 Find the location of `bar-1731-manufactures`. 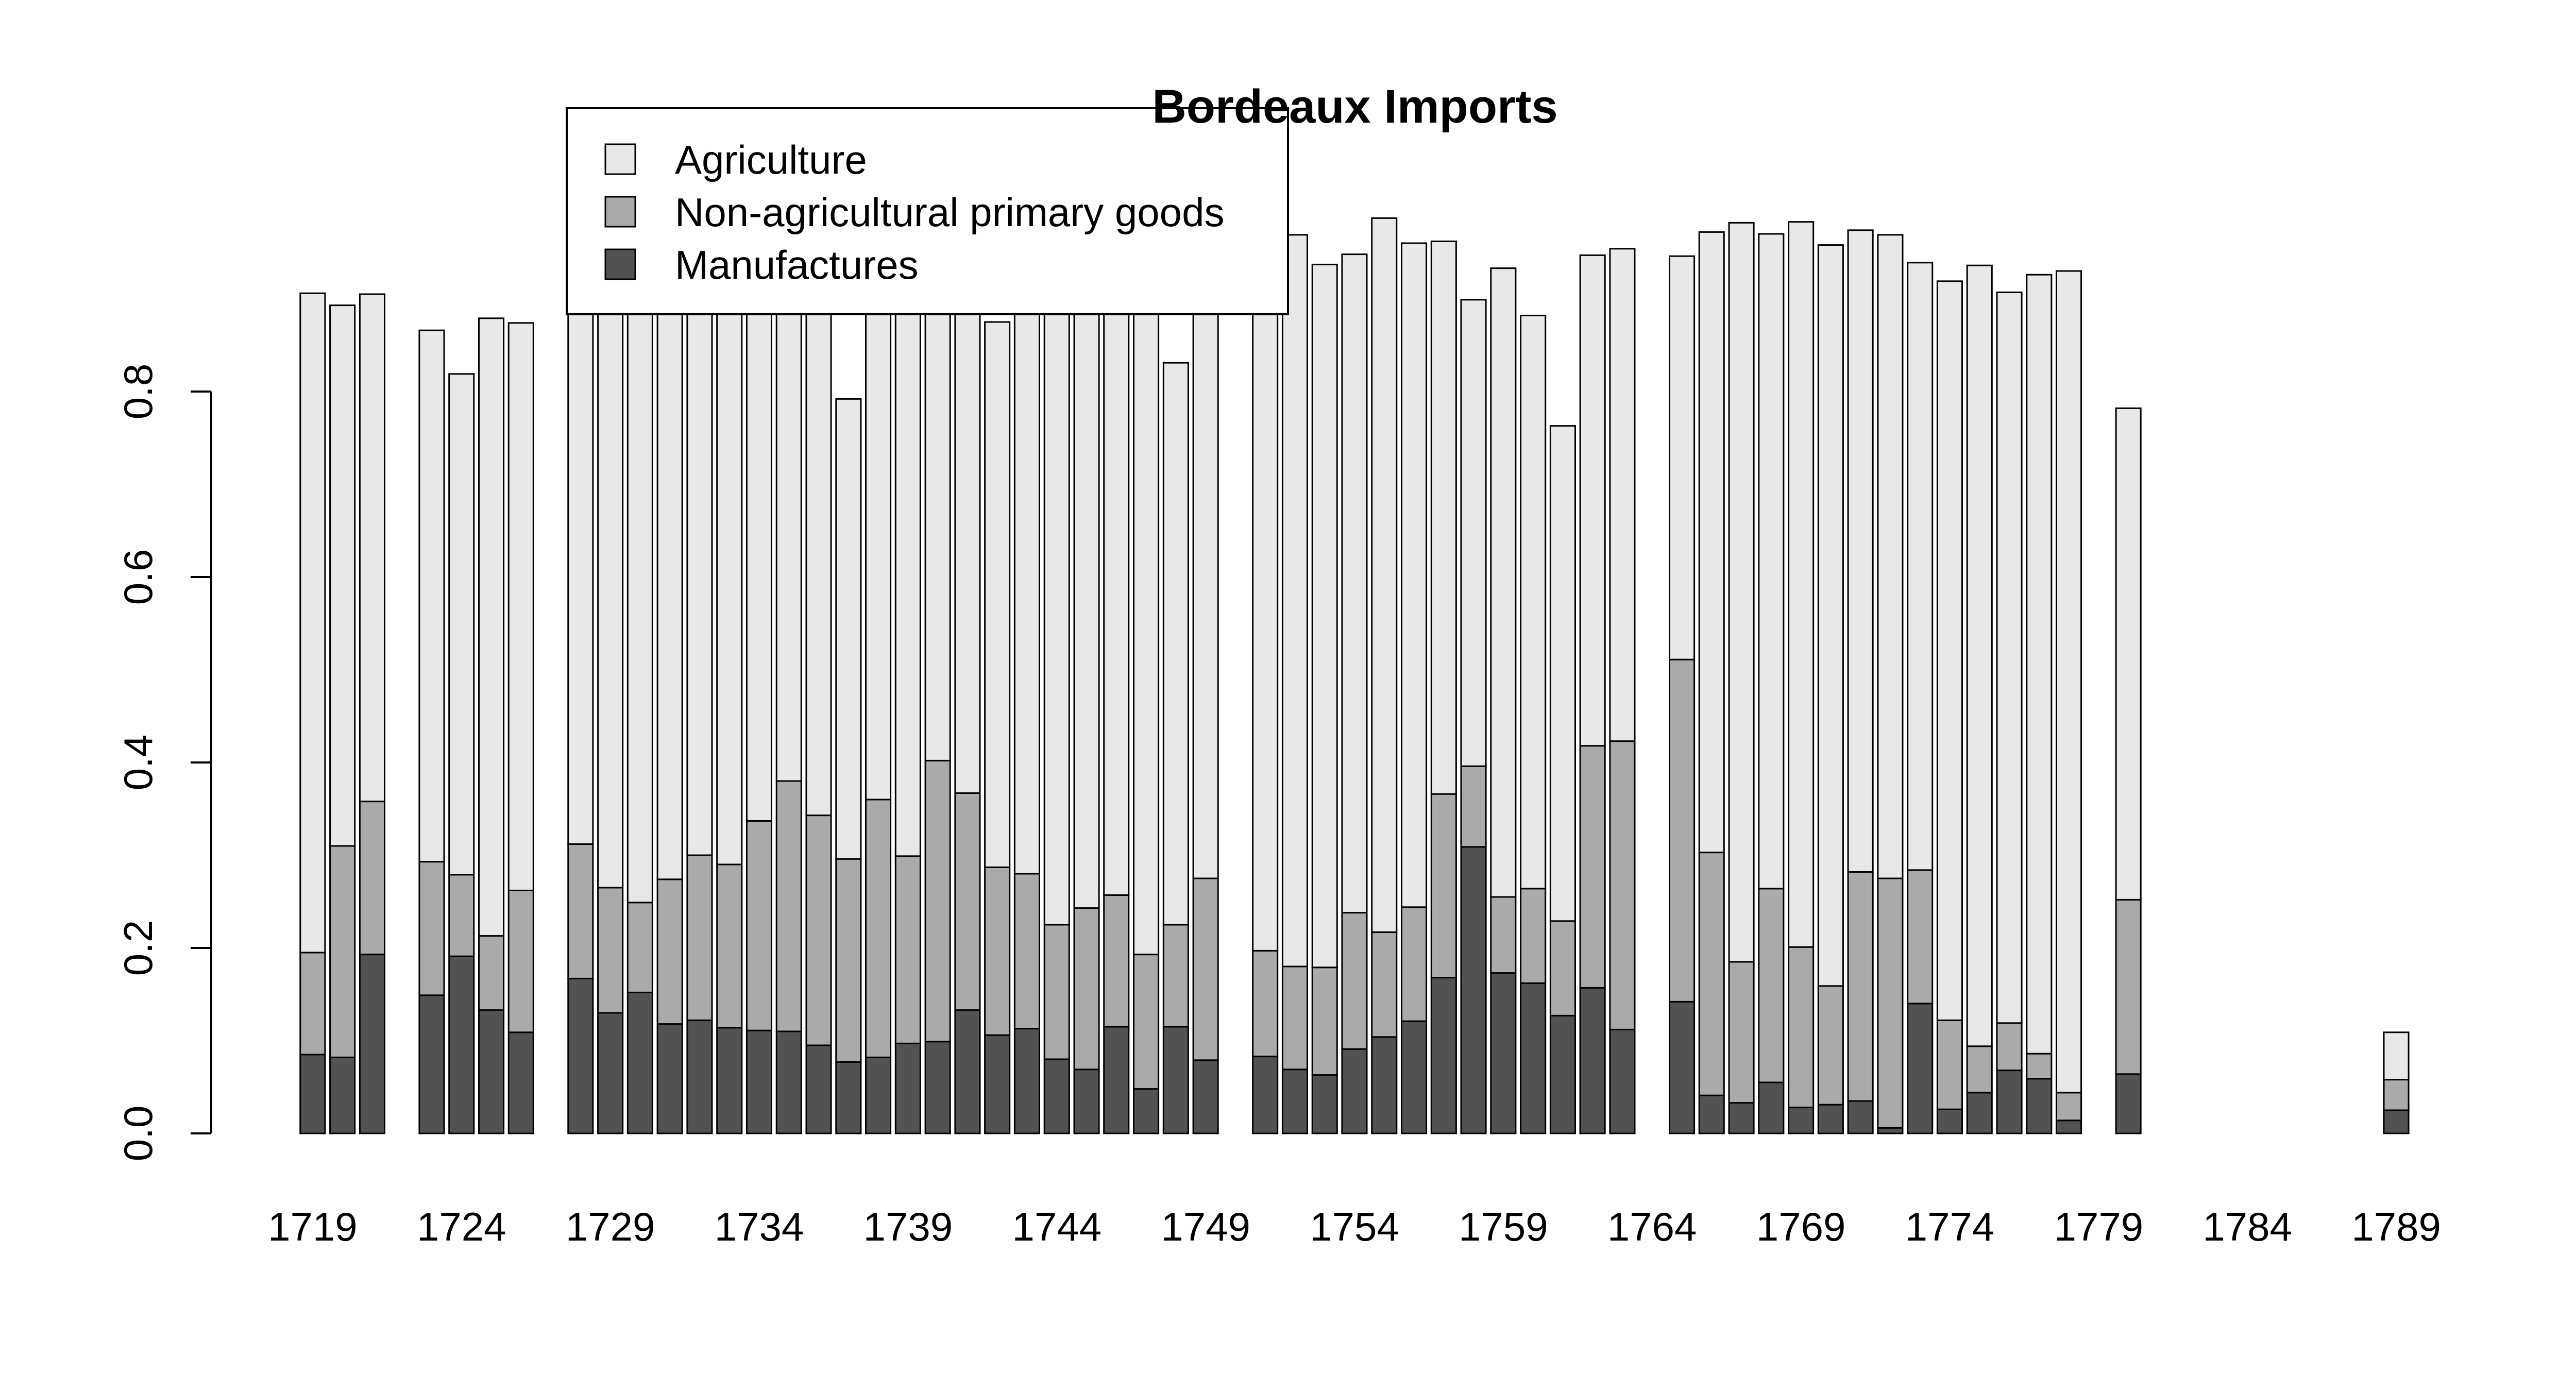

bar-1731-manufactures is located at coordinates (669, 1078).